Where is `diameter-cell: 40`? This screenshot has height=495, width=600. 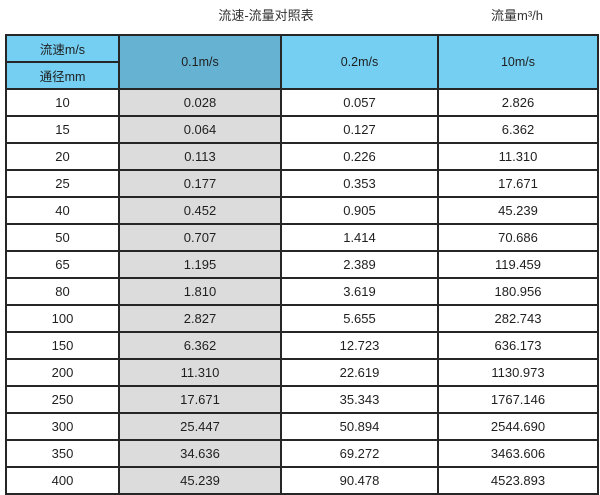
diameter-cell: 40 is located at coordinates (62, 210).